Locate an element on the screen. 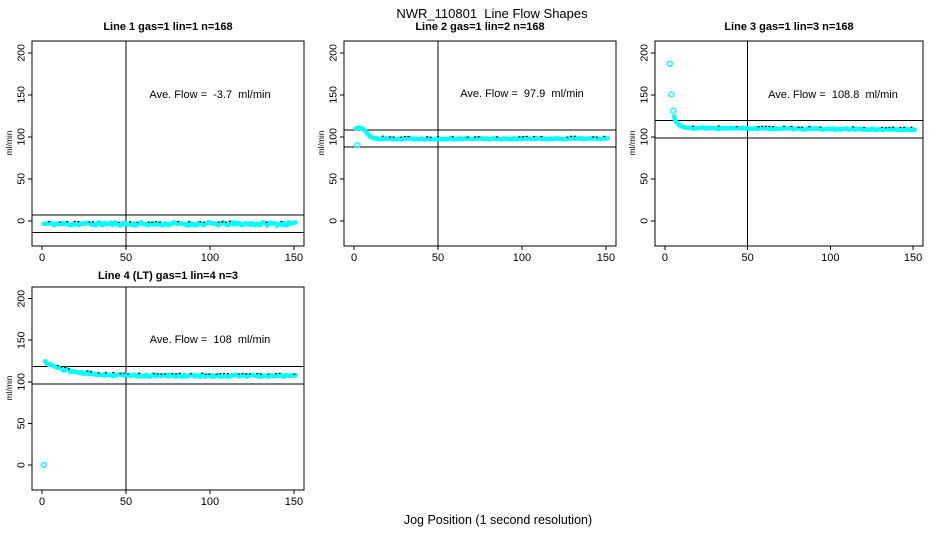 Image resolution: width=936 pixels, height=540 pixels. panel-3-y-axis-label: ml/min is located at coordinates (632, 143).